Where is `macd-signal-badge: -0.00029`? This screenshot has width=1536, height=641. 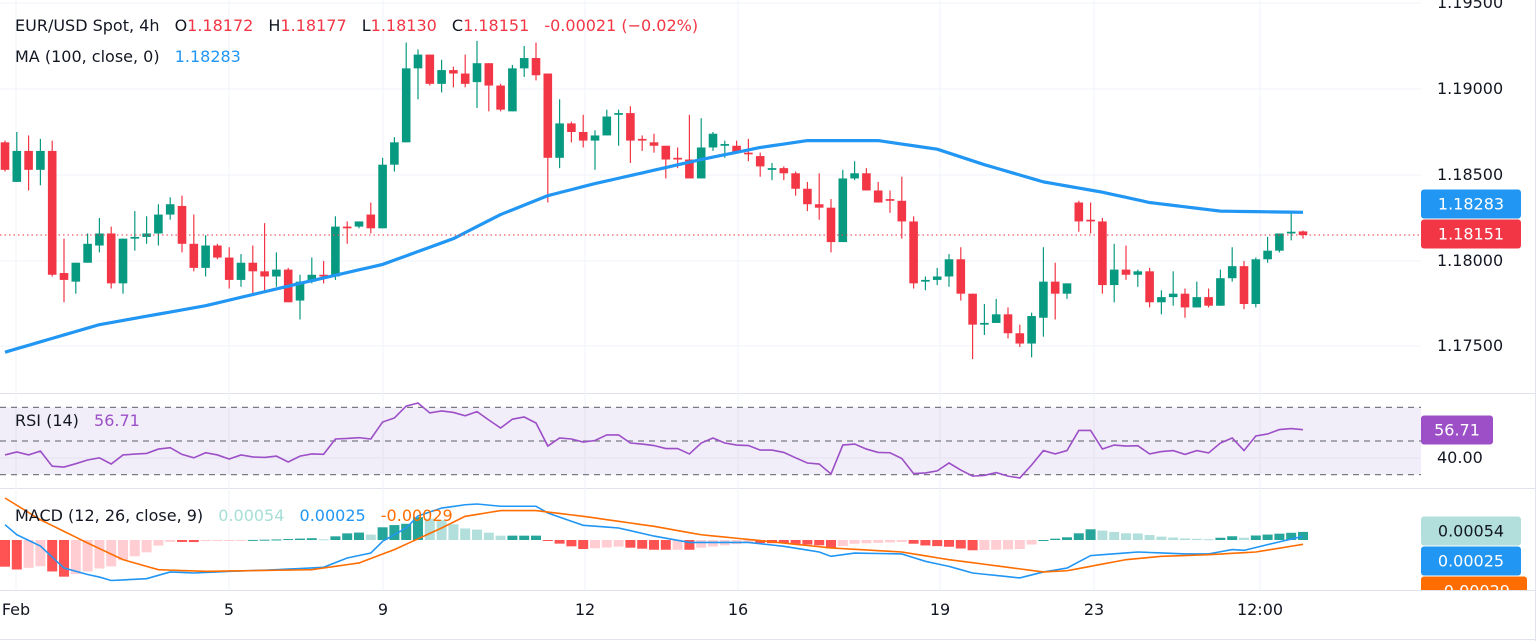 macd-signal-badge: -0.00029 is located at coordinates (1474, 583).